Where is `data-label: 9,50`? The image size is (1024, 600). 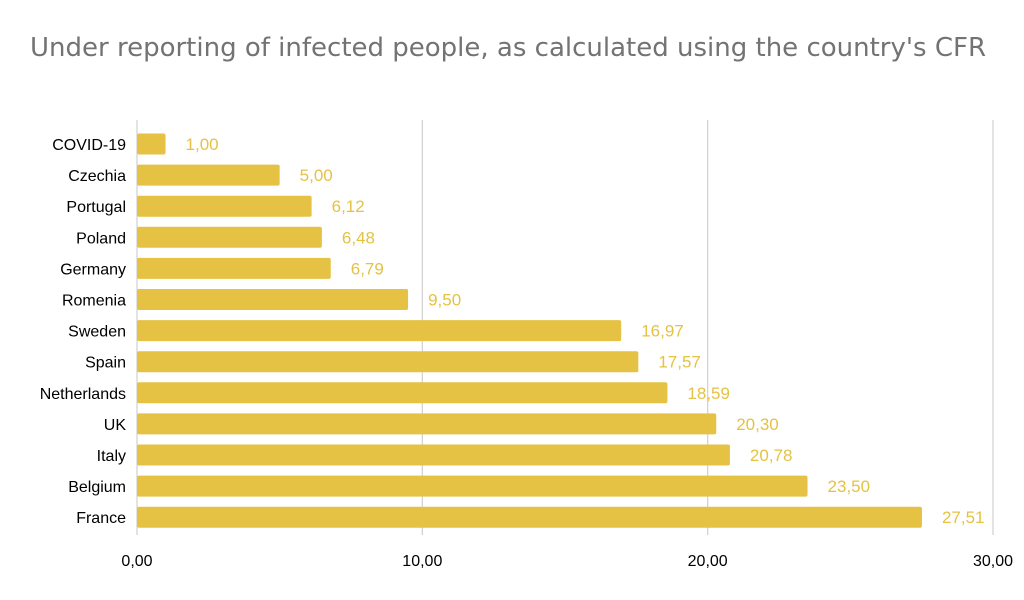
data-label: 9,50 is located at coordinates (444, 300).